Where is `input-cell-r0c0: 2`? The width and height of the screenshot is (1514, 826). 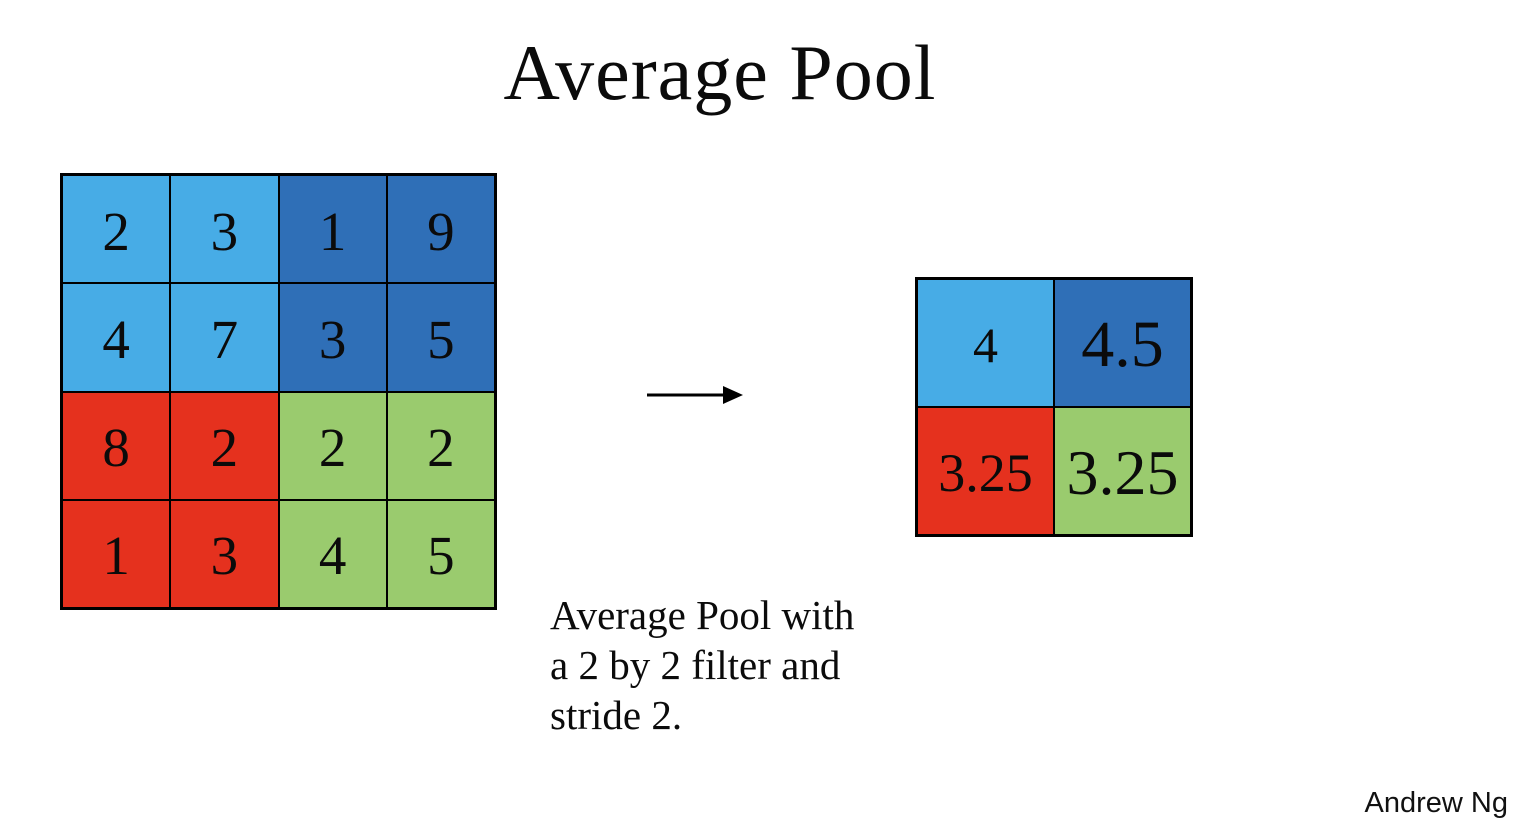 input-cell-r0c0: 2 is located at coordinates (116, 229).